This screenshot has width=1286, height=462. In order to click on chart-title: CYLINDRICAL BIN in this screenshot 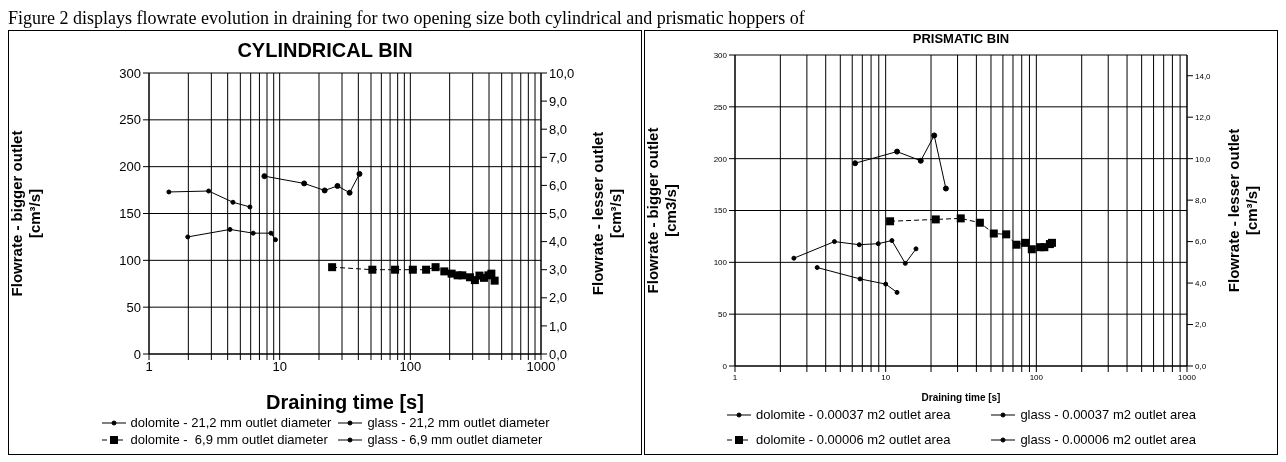, I will do `click(325, 51)`.